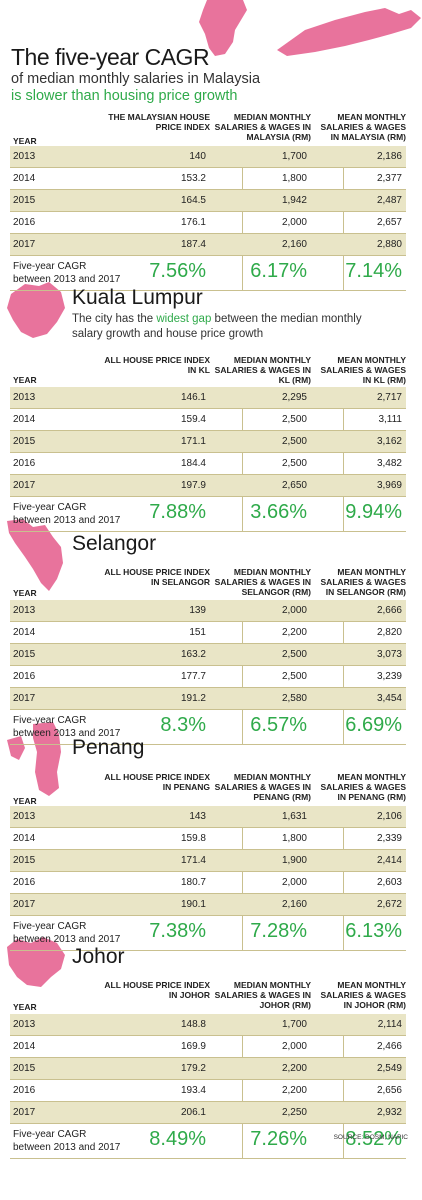  I want to click on table-cell: 2,656, so click(389, 1090).